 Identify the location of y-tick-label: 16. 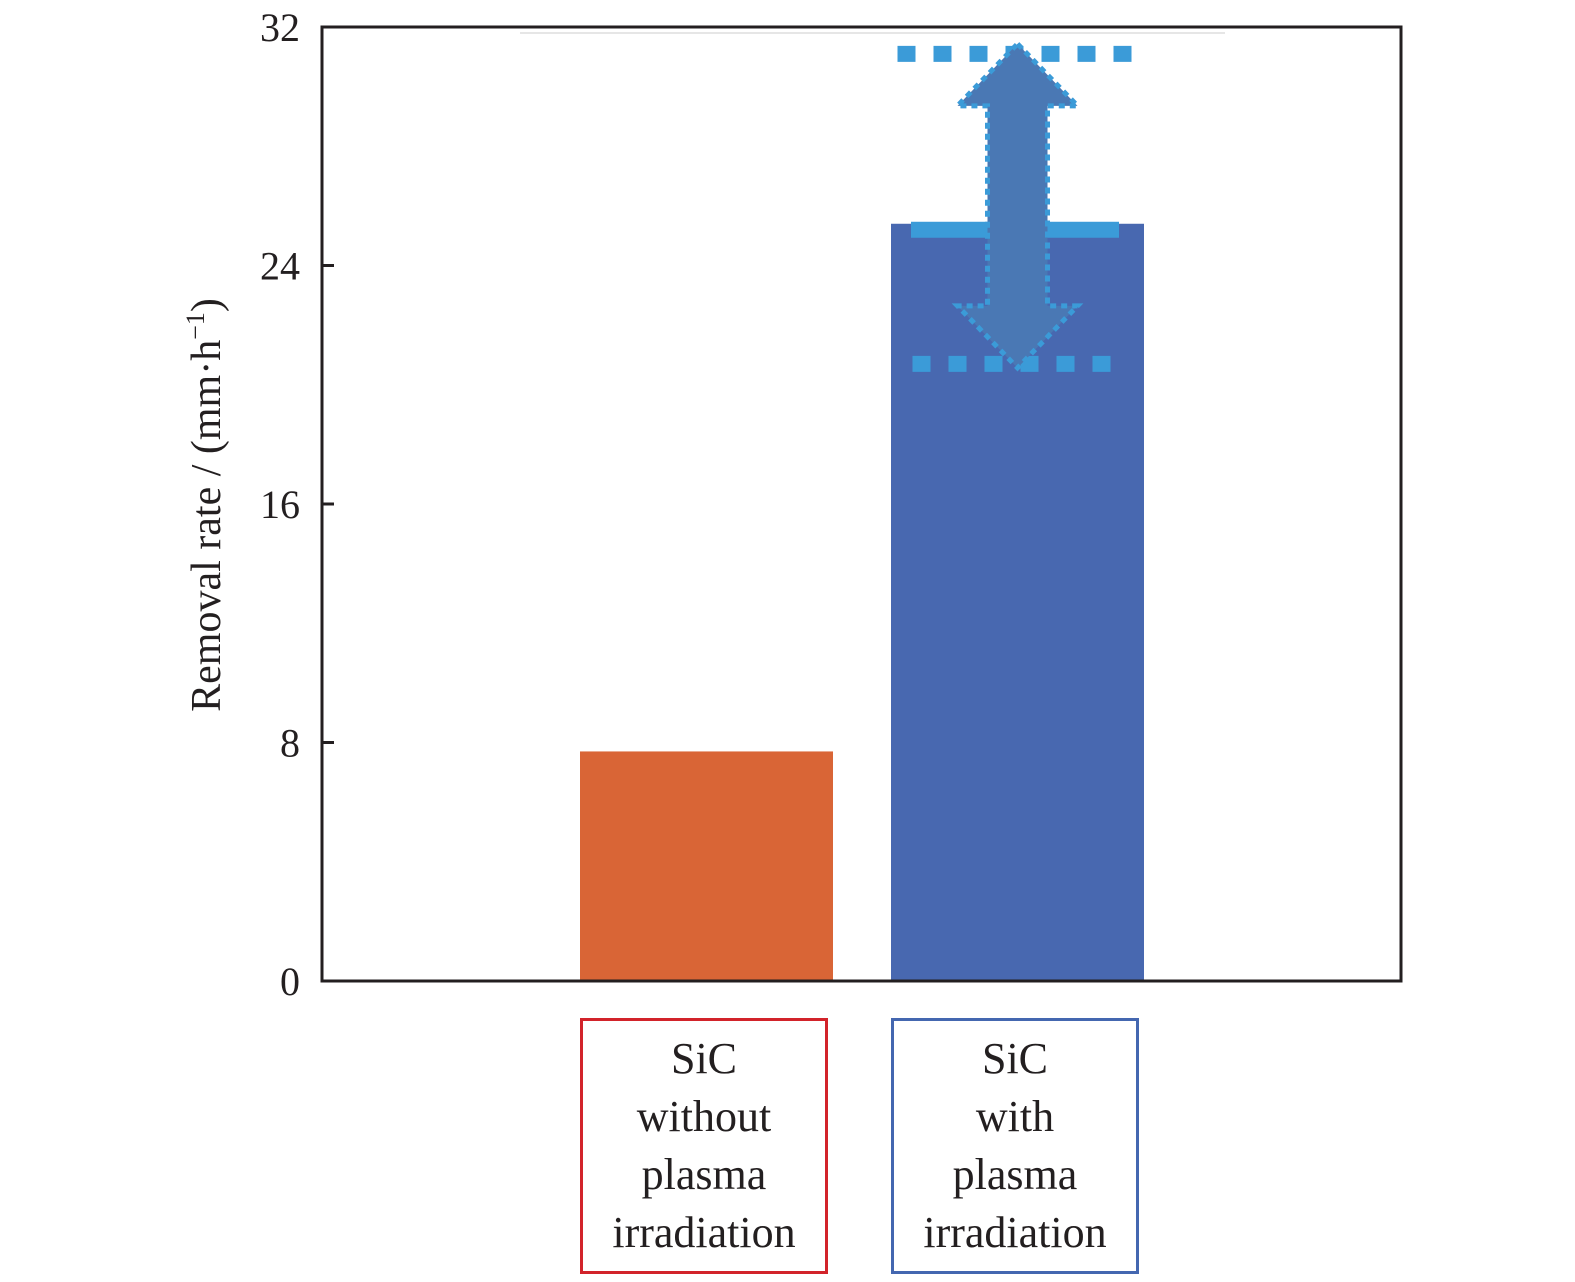
(280, 504).